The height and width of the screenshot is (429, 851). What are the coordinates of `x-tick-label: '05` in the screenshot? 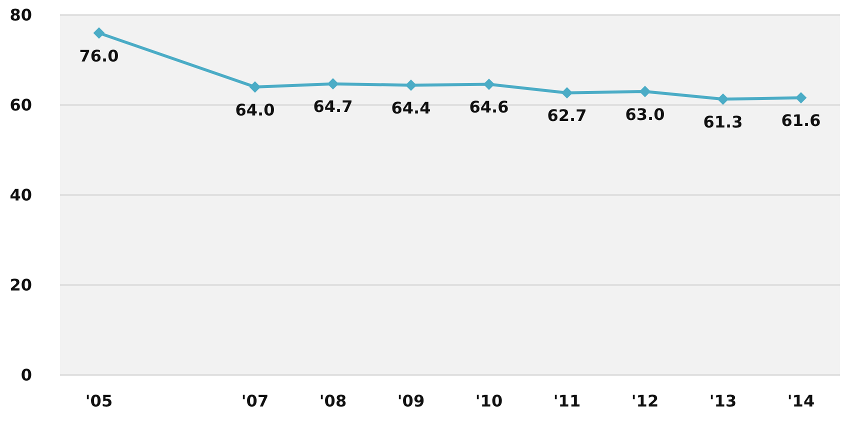 It's located at (99, 400).